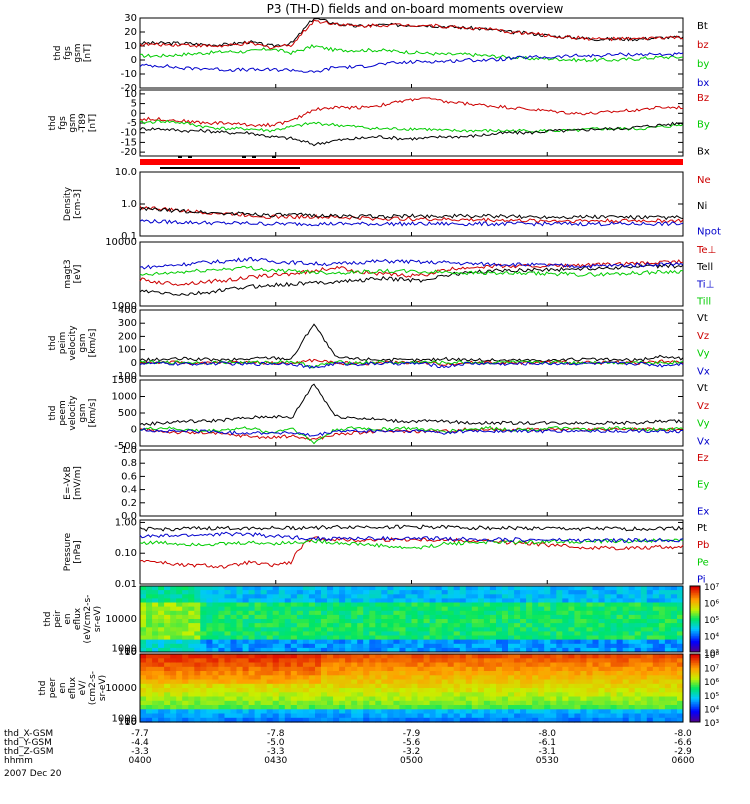 This screenshot has width=750, height=804. What do you see at coordinates (63, 687) in the screenshot?
I see `y-axis-label-line: en` at bounding box center [63, 687].